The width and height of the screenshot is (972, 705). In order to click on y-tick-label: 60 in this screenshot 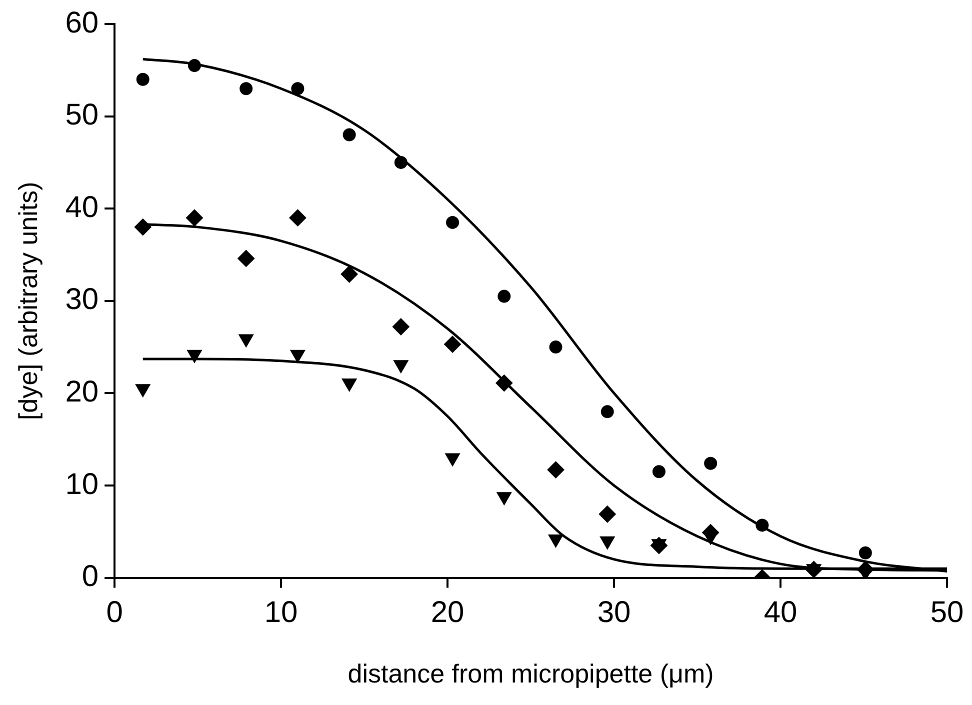, I will do `click(82, 23)`.